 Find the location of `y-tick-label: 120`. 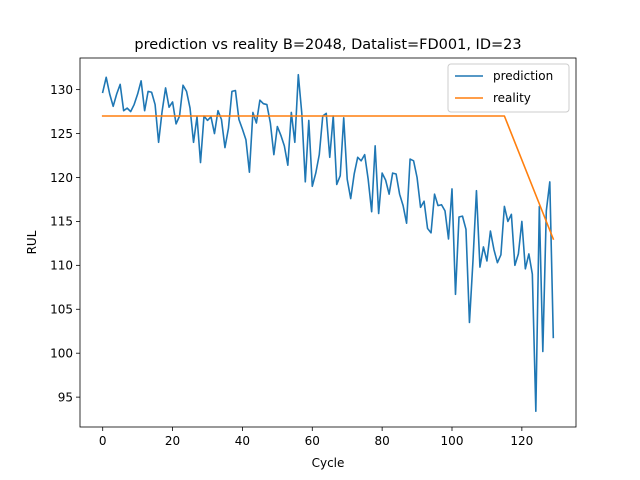

y-tick-label: 120 is located at coordinates (61, 178).